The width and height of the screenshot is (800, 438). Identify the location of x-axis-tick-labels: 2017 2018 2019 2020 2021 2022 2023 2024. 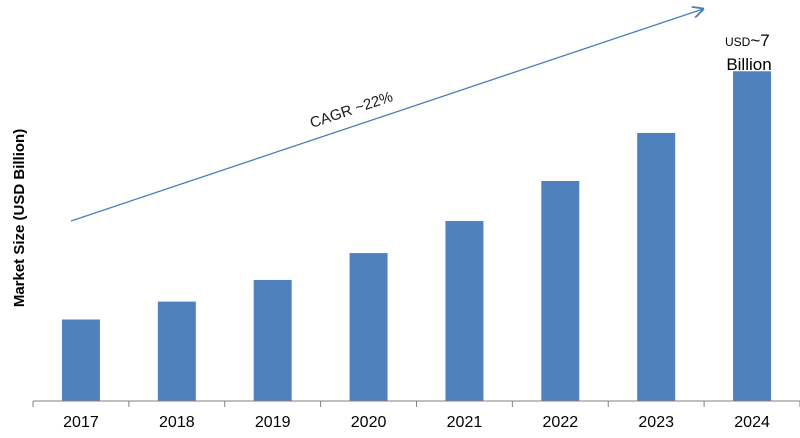
(416, 422).